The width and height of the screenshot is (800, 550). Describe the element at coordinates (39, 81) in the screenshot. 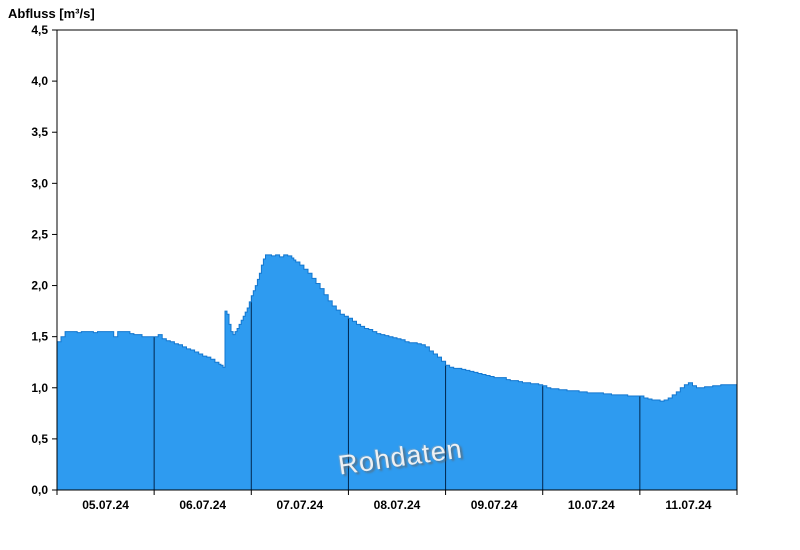

I see `y-tick-label: 4,0` at that location.